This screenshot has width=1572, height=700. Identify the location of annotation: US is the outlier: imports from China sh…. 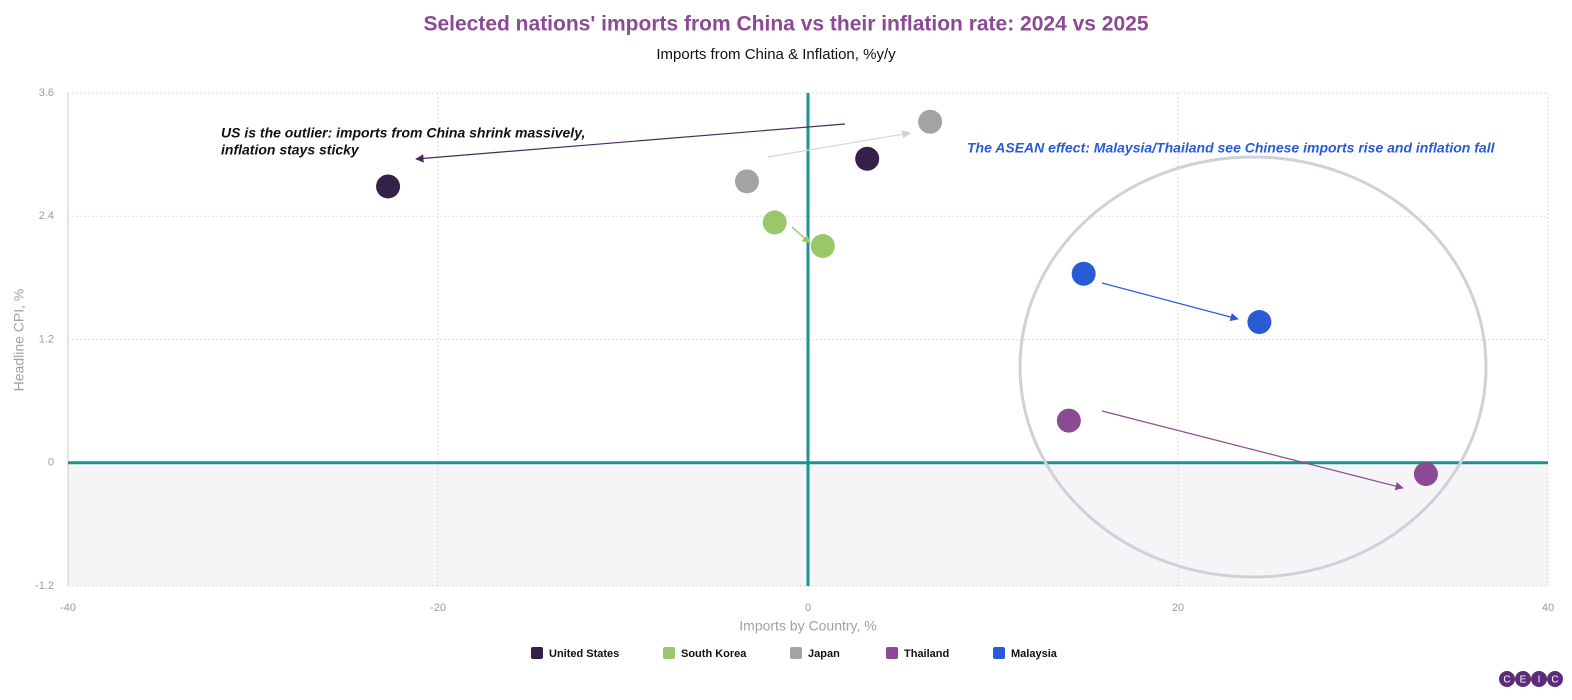
(403, 133).